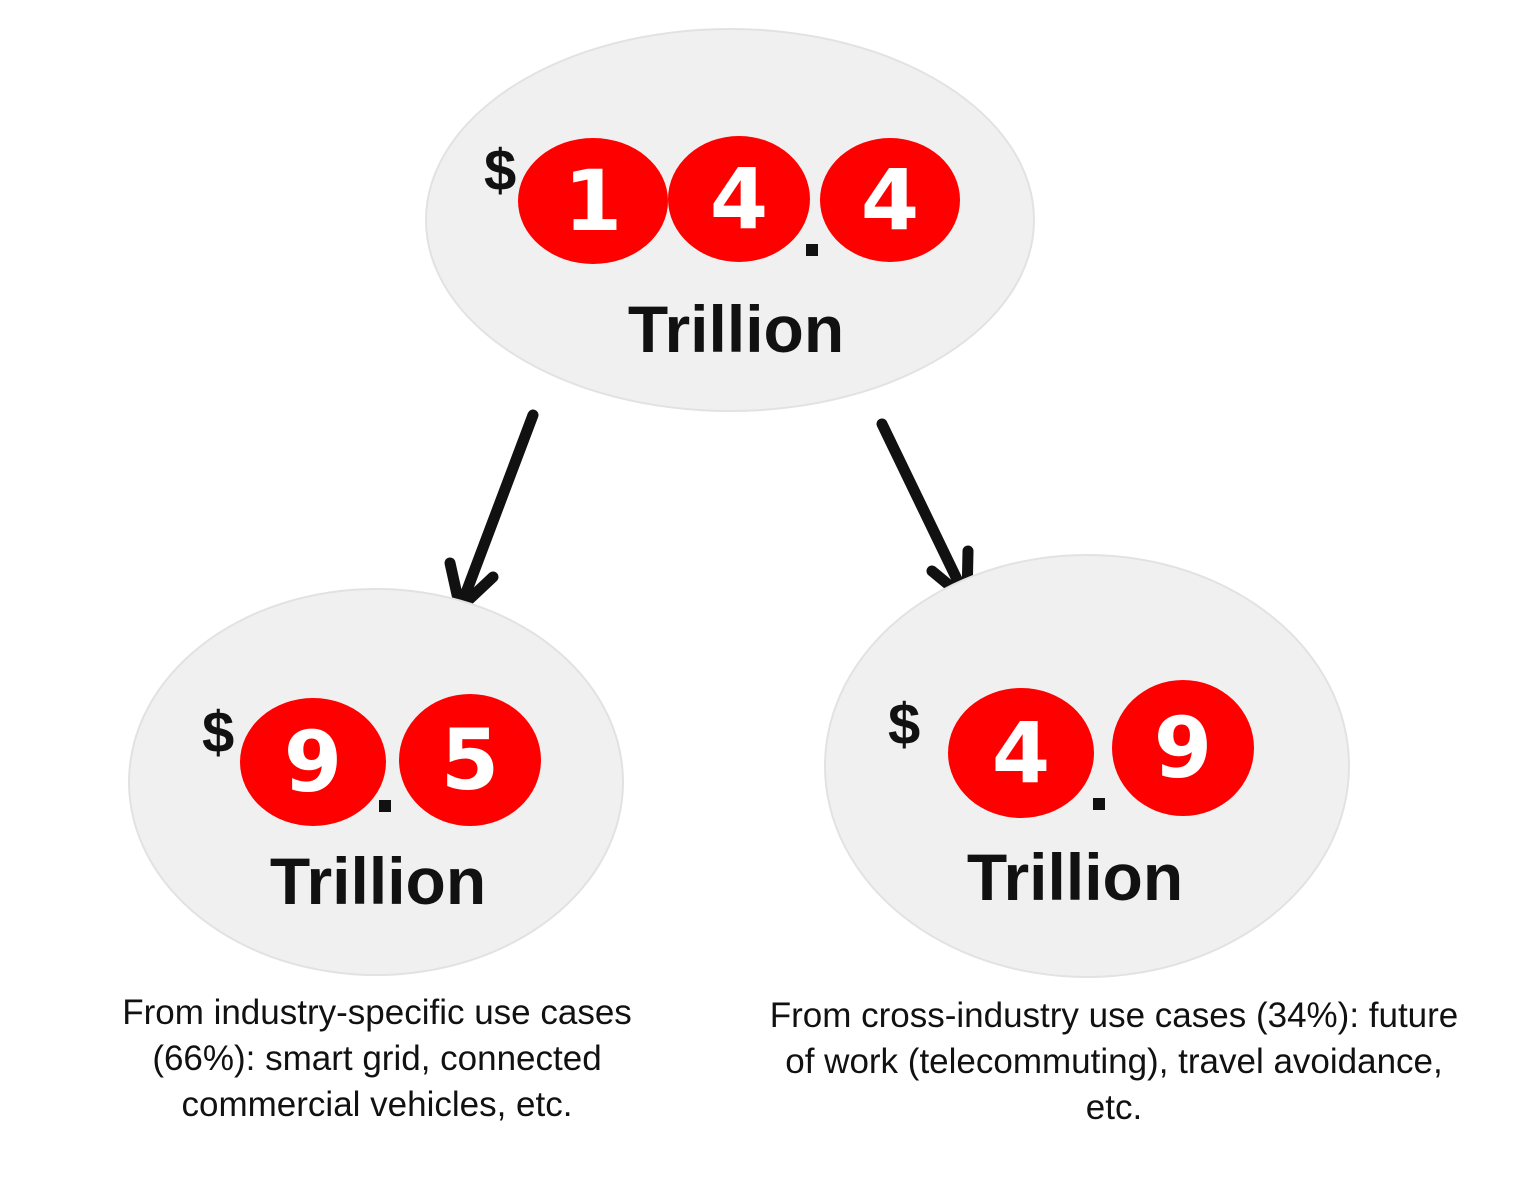 This screenshot has height=1188, width=1522. Describe the element at coordinates (218, 732) in the screenshot. I see `left-currency-symbol: $` at that location.